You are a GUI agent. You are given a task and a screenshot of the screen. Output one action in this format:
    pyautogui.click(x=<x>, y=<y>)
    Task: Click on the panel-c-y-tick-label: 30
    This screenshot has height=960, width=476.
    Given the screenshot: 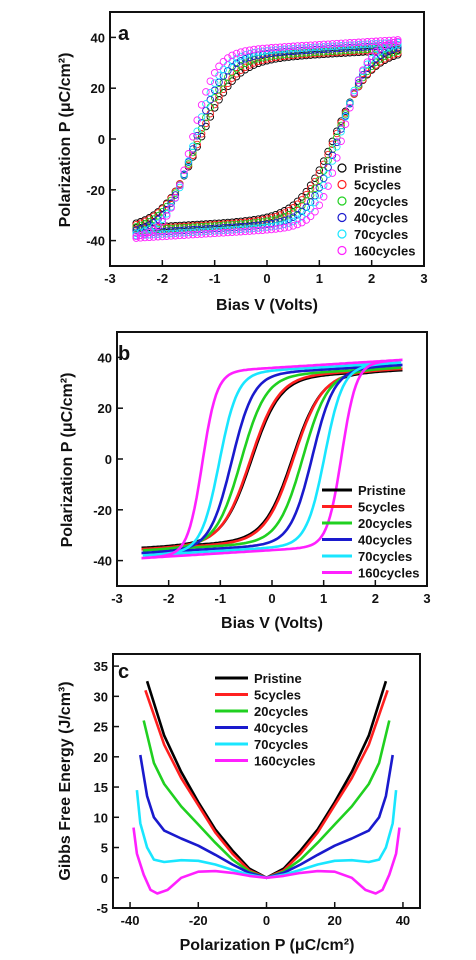 What is the action you would take?
    pyautogui.click(x=101, y=696)
    